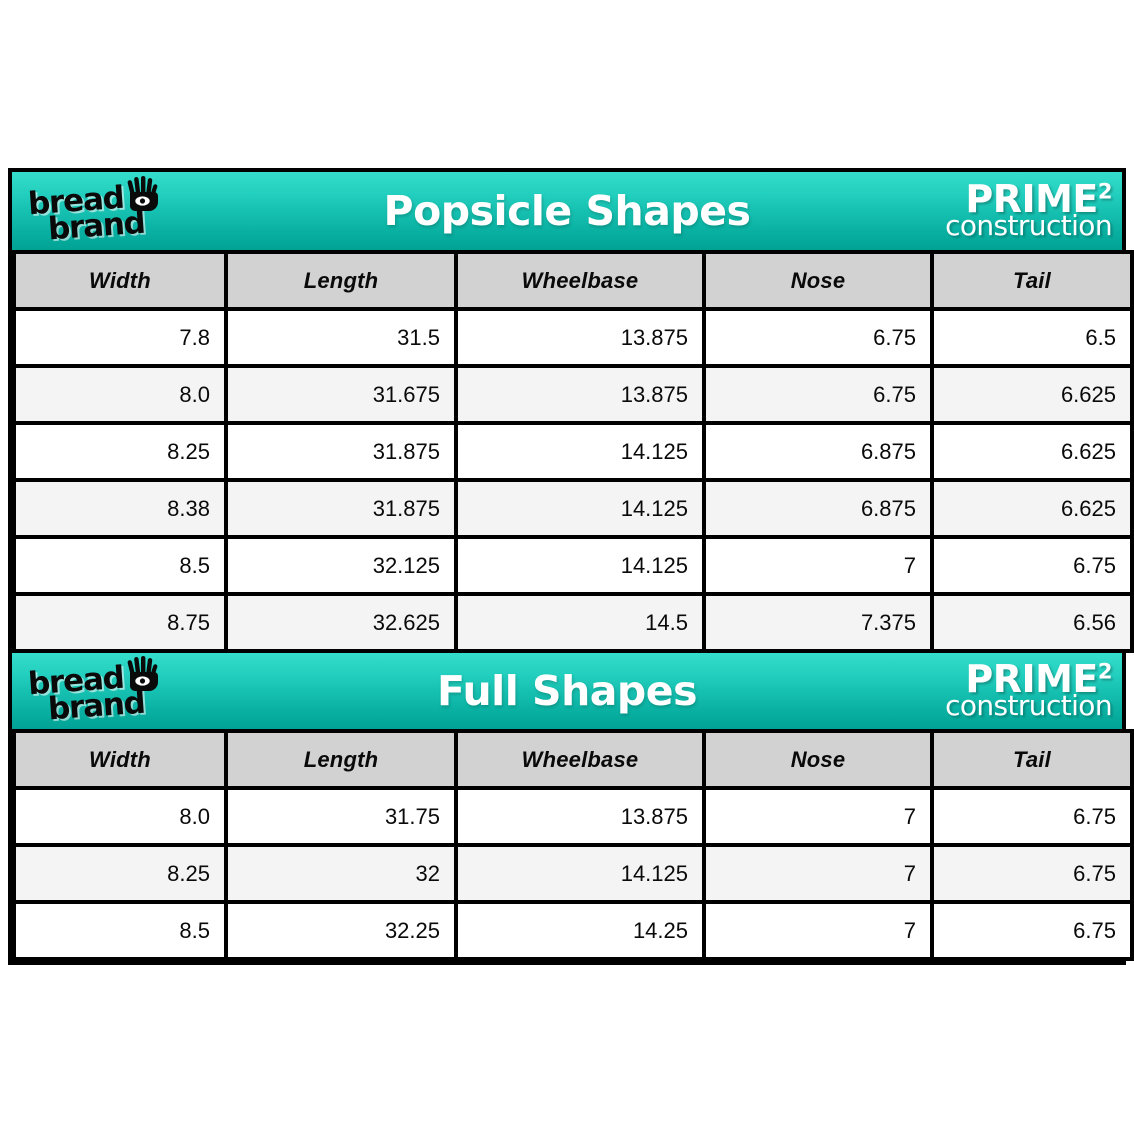 The image size is (1134, 1134). What do you see at coordinates (580, 930) in the screenshot?
I see `cell-wheelbase: 14.25` at bounding box center [580, 930].